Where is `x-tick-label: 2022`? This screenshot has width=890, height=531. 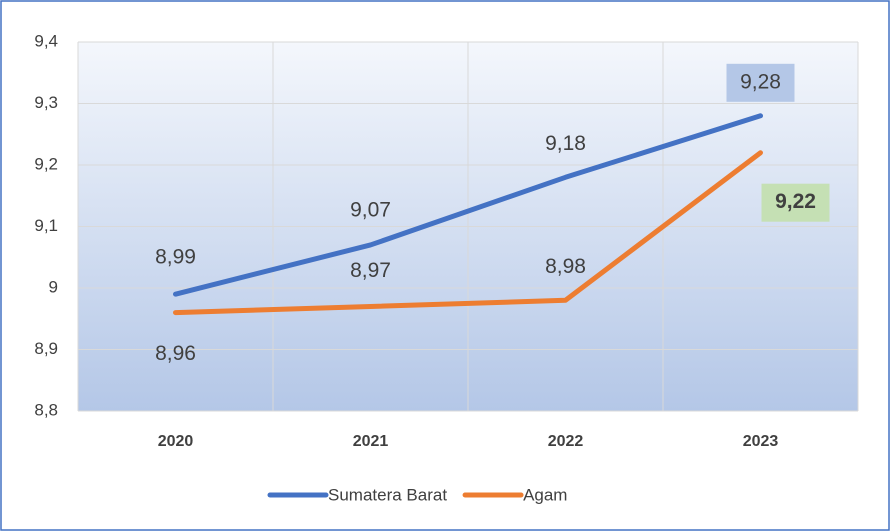
x-tick-label: 2022 is located at coordinates (566, 441).